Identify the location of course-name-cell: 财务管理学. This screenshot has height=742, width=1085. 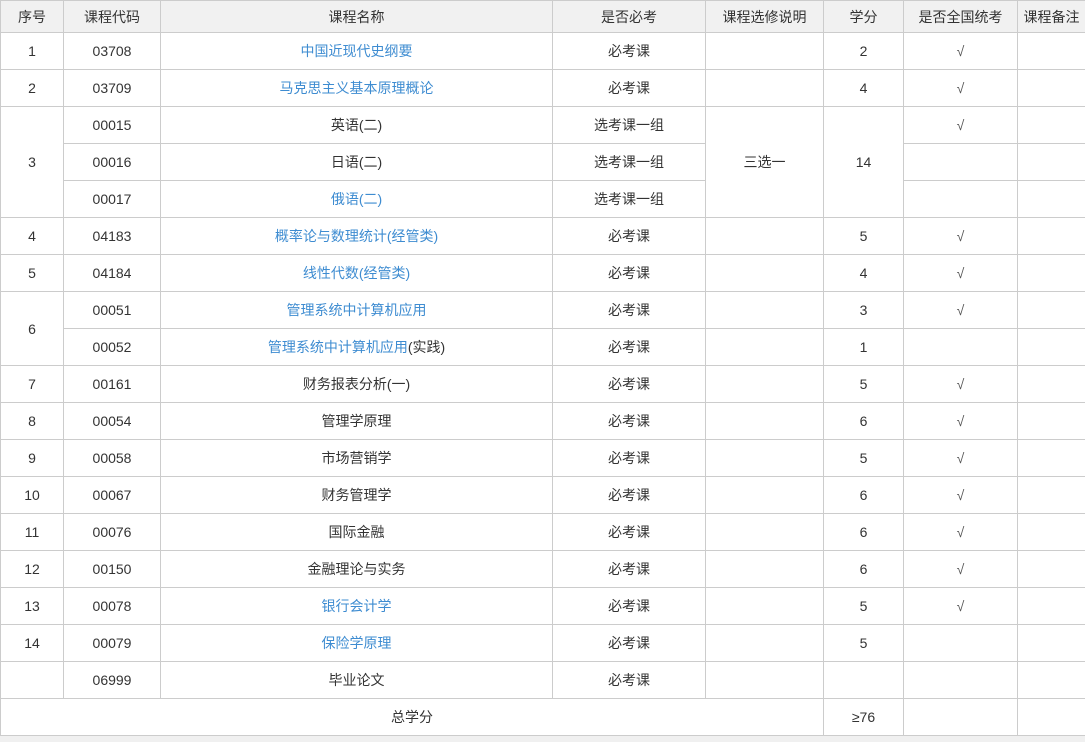
(356, 495).